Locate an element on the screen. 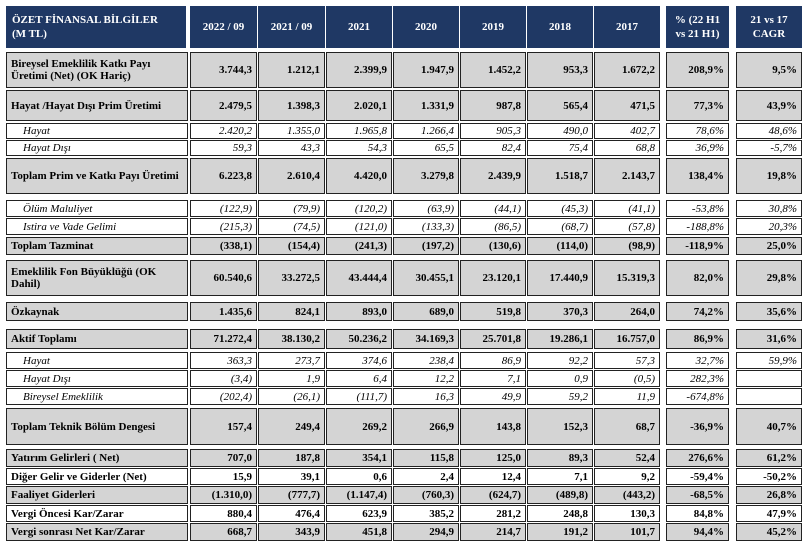 The width and height of the screenshot is (808, 547). value-cell: 519,8 is located at coordinates (493, 311).